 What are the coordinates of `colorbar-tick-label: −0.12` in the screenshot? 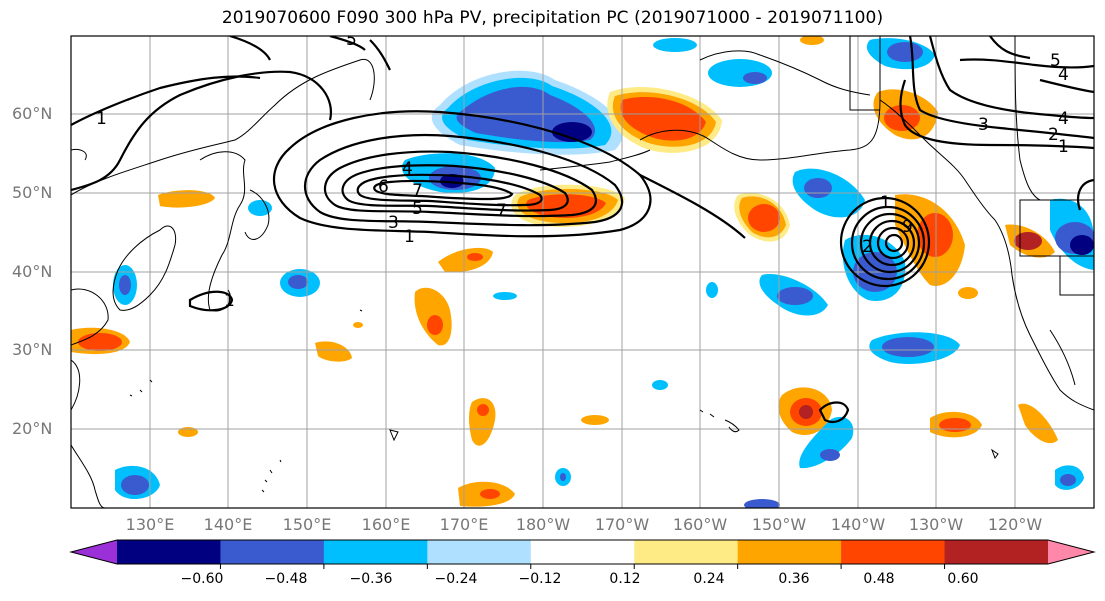 It's located at (540, 579).